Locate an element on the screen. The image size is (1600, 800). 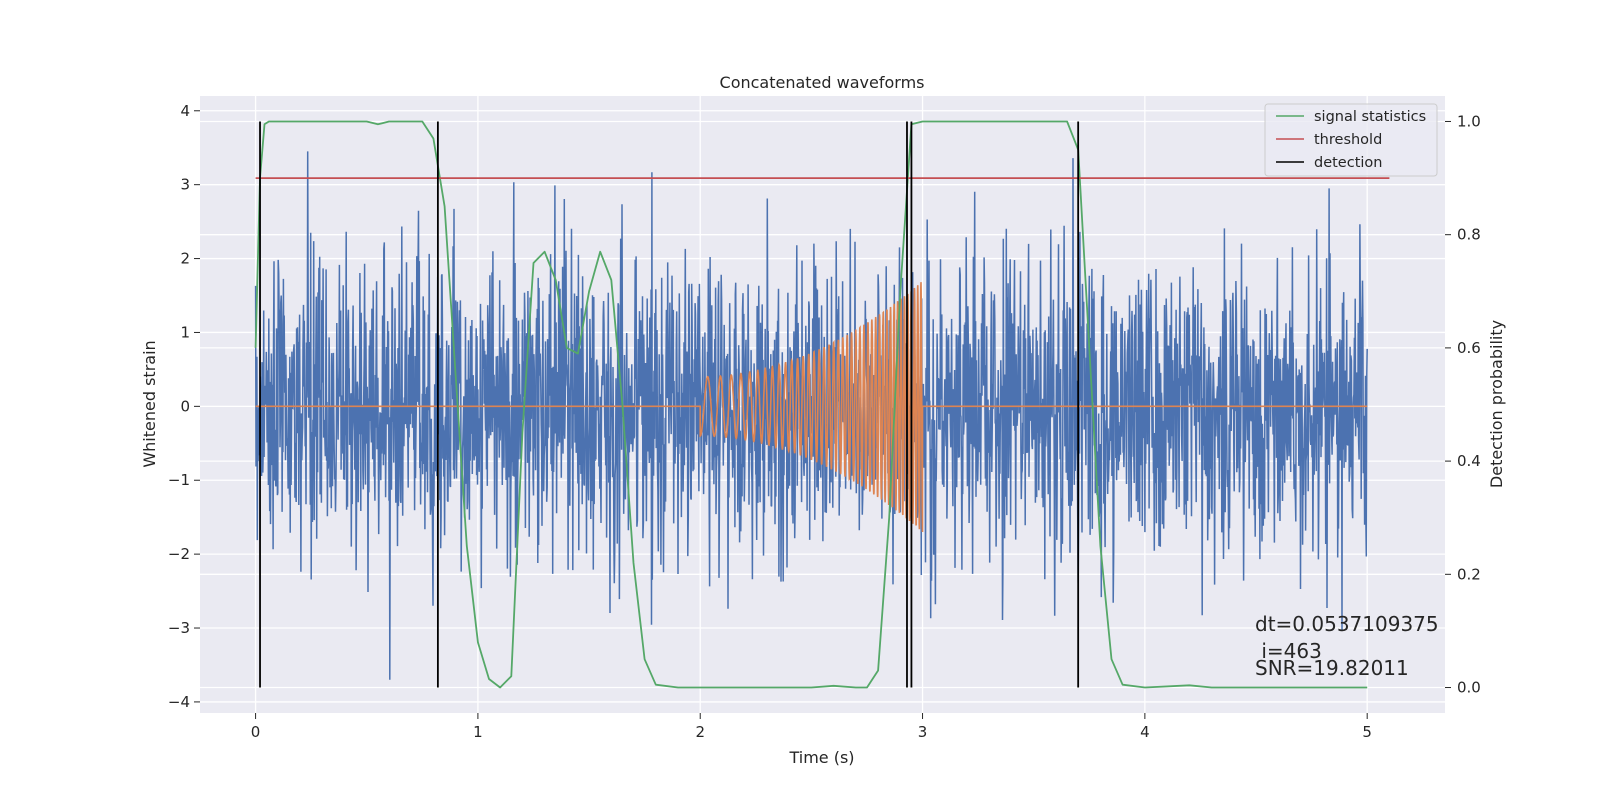
x-tick-label: 5 is located at coordinates (1367, 732).